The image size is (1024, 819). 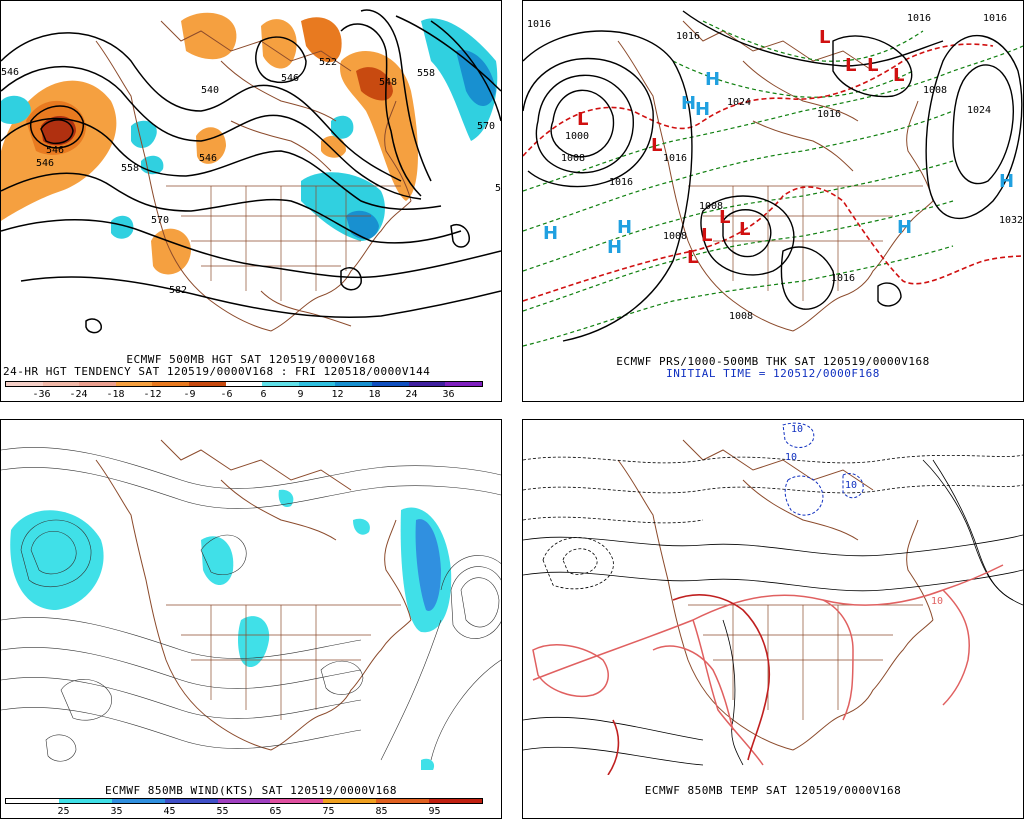 What do you see at coordinates (63, 811) in the screenshot?
I see `colorbar-tick: 25` at bounding box center [63, 811].